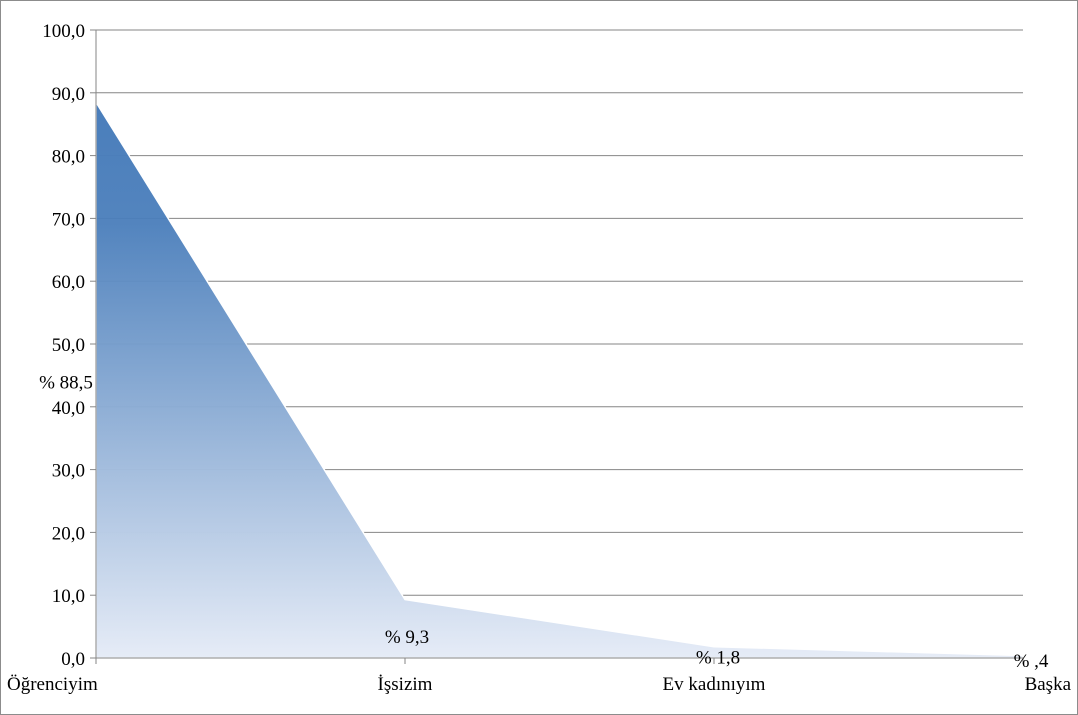  What do you see at coordinates (52, 684) in the screenshot?
I see `x-category-label: Öğrenciyim` at bounding box center [52, 684].